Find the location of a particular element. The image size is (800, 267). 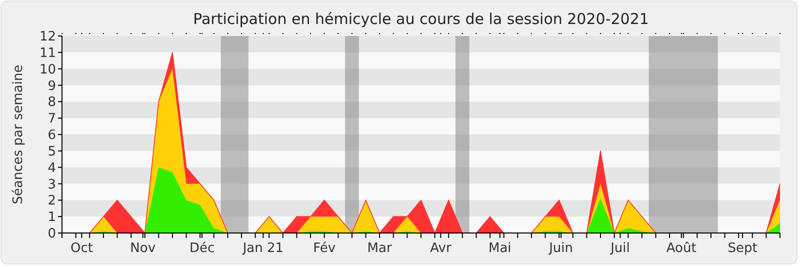

x-tick-label: Oct is located at coordinates (81, 248).